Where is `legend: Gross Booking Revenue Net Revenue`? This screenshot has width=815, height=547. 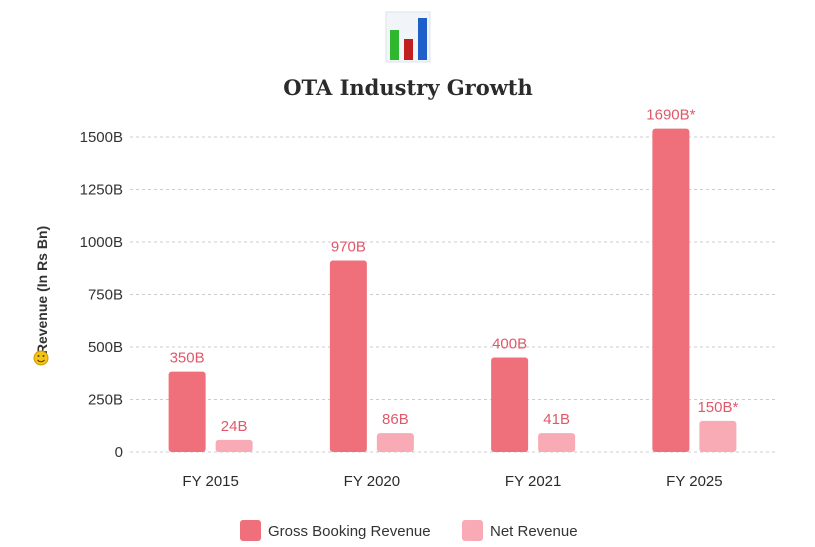 legend: Gross Booking Revenue Net Revenue is located at coordinates (409, 530).